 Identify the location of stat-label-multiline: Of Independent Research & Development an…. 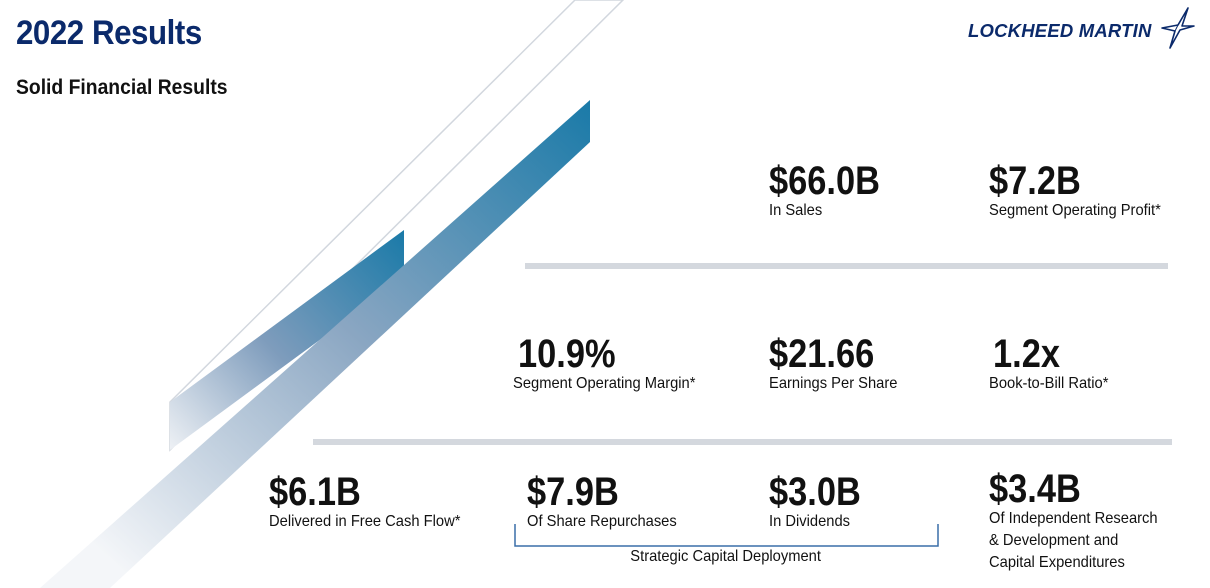
(1081, 541).